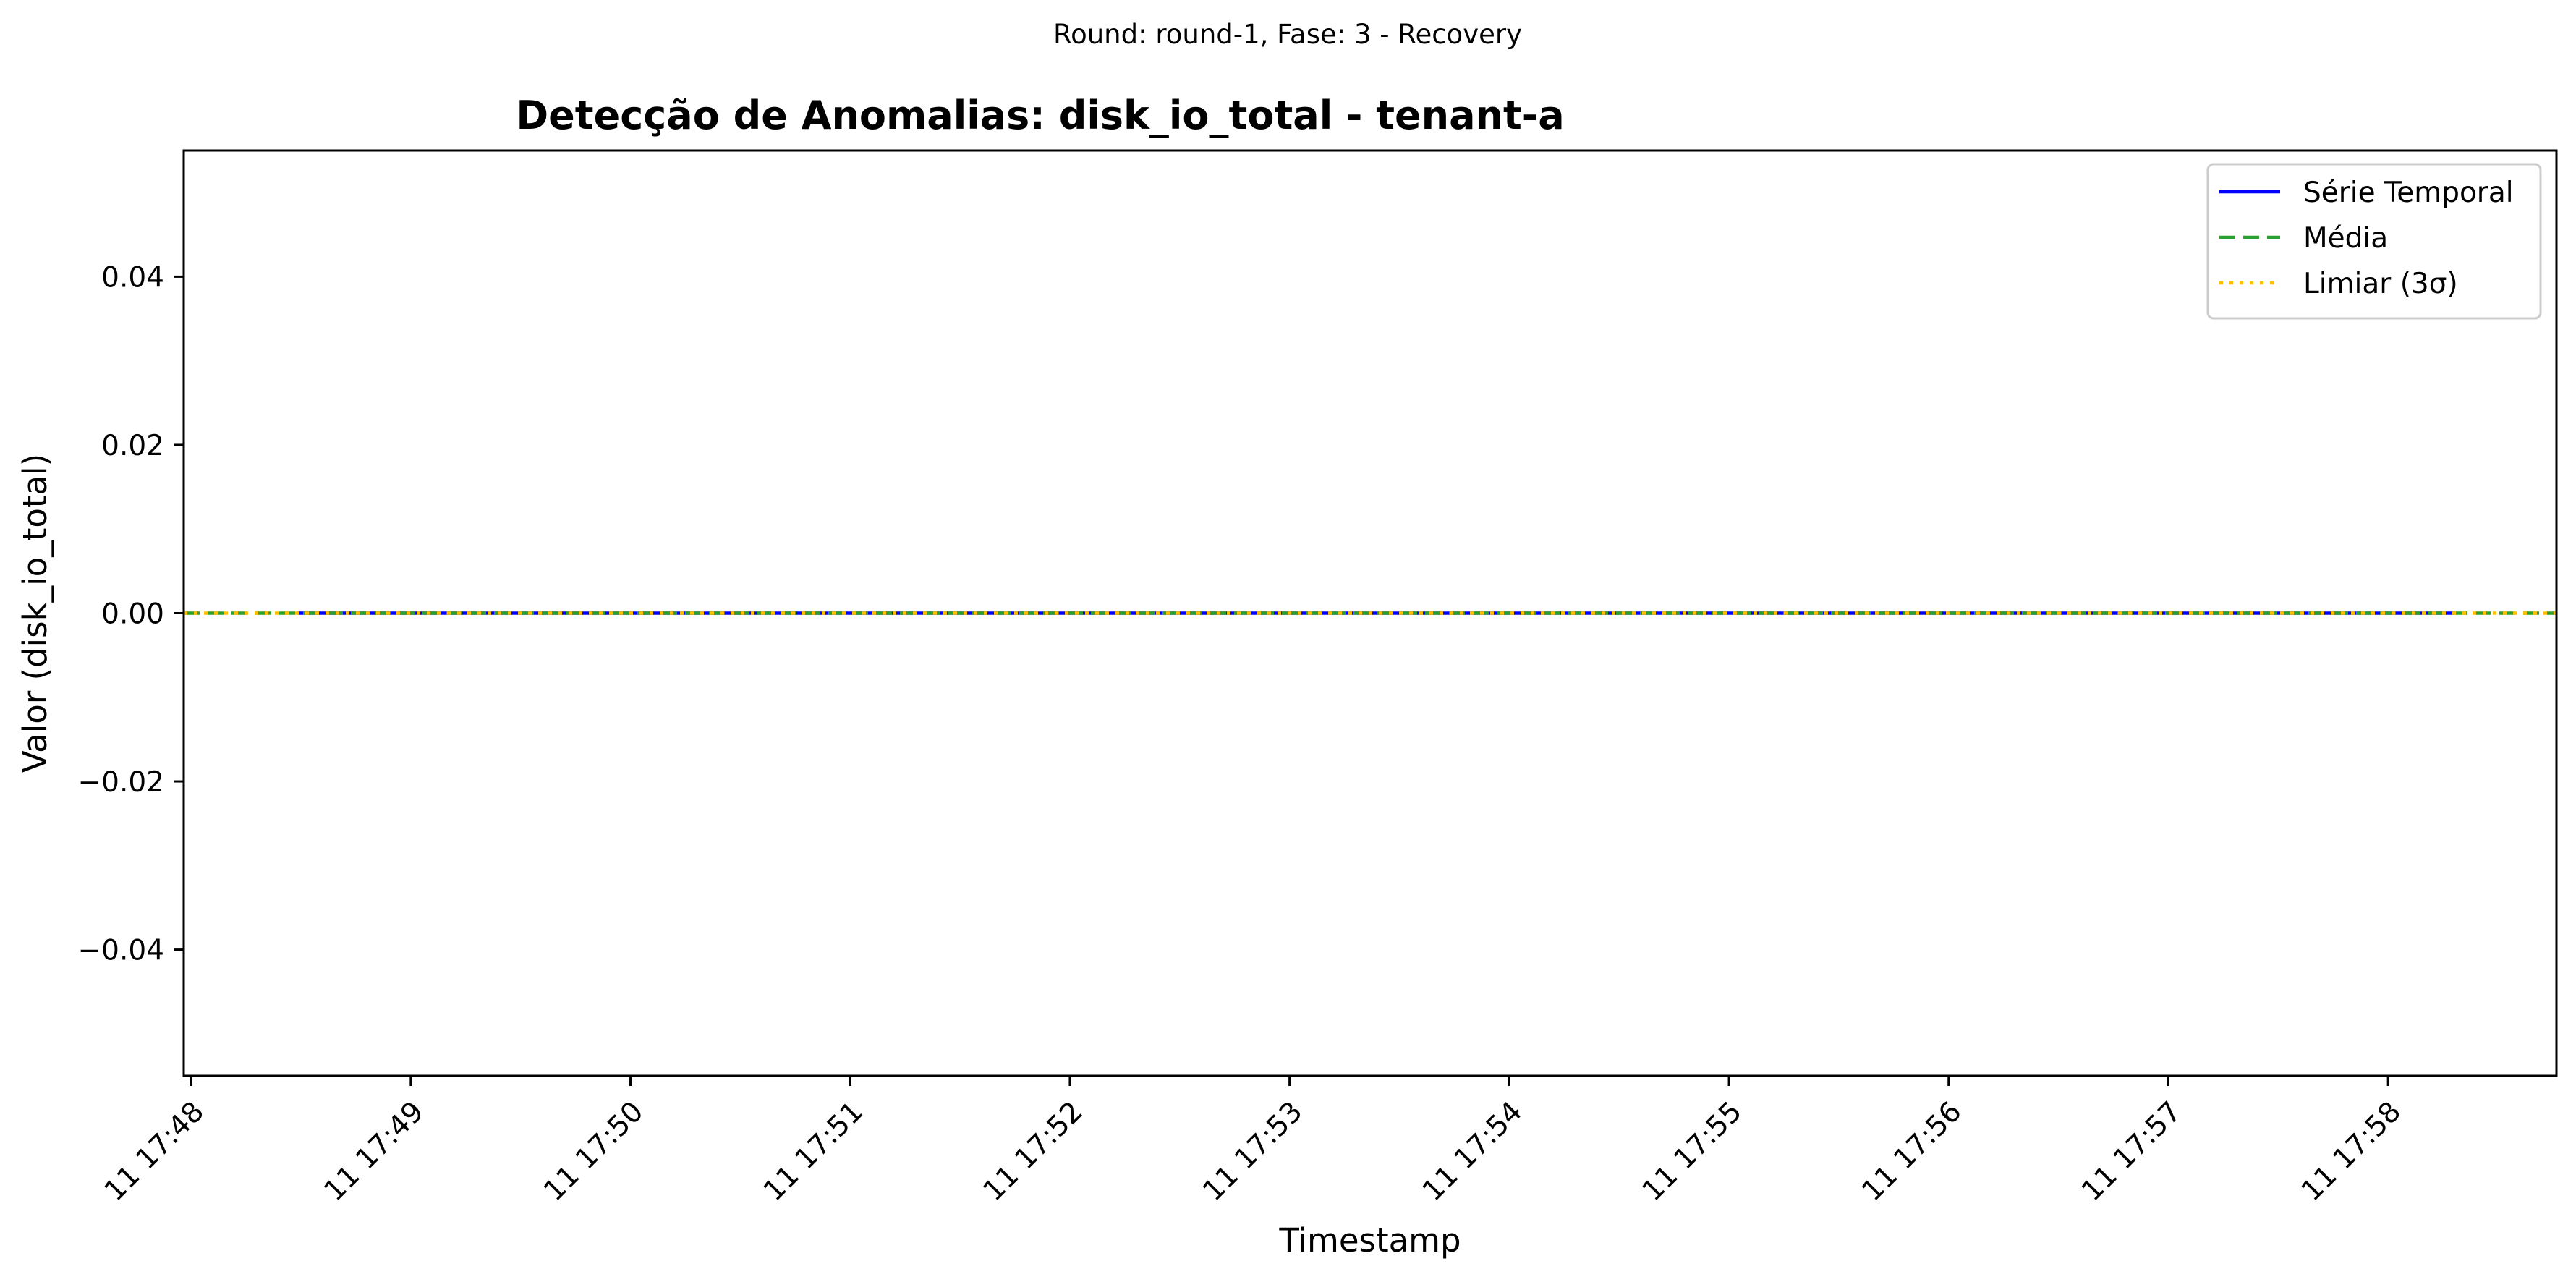 The width and height of the screenshot is (2576, 1282). What do you see at coordinates (374, 1151) in the screenshot?
I see `x-tick-label: 11 17:49` at bounding box center [374, 1151].